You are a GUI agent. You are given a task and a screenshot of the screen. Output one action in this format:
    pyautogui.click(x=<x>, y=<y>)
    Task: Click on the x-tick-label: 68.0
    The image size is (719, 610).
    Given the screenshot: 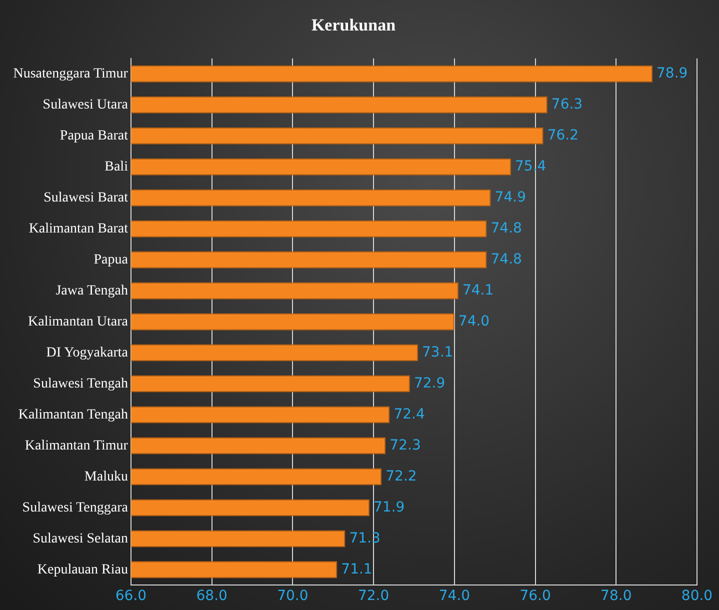 What is the action you would take?
    pyautogui.click(x=212, y=596)
    